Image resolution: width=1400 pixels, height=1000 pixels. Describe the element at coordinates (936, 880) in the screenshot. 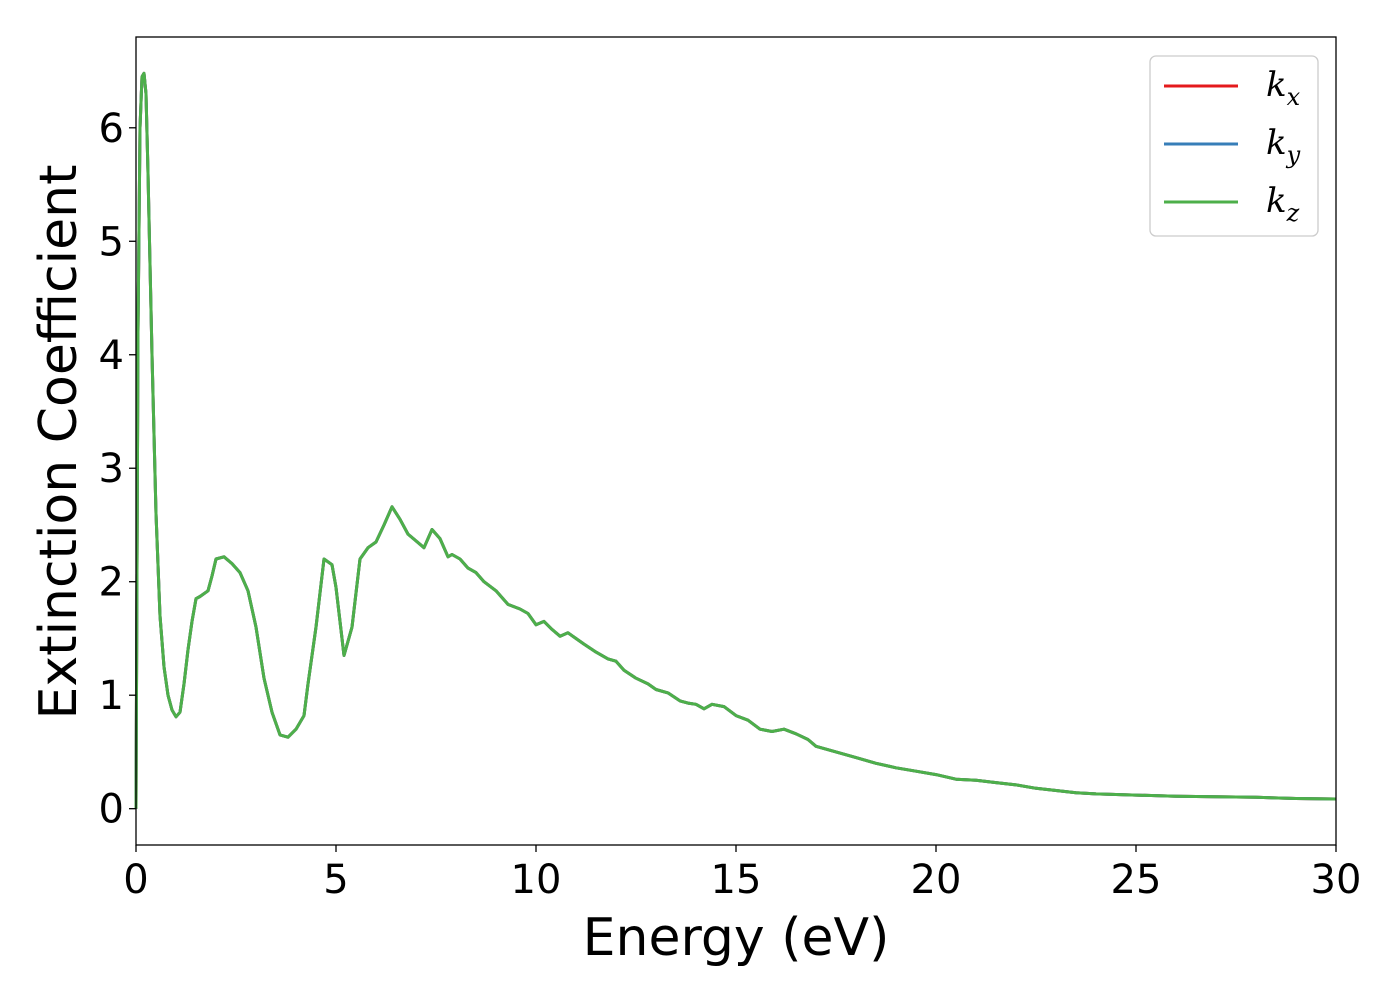

I see `x-tick-label: 20` at that location.